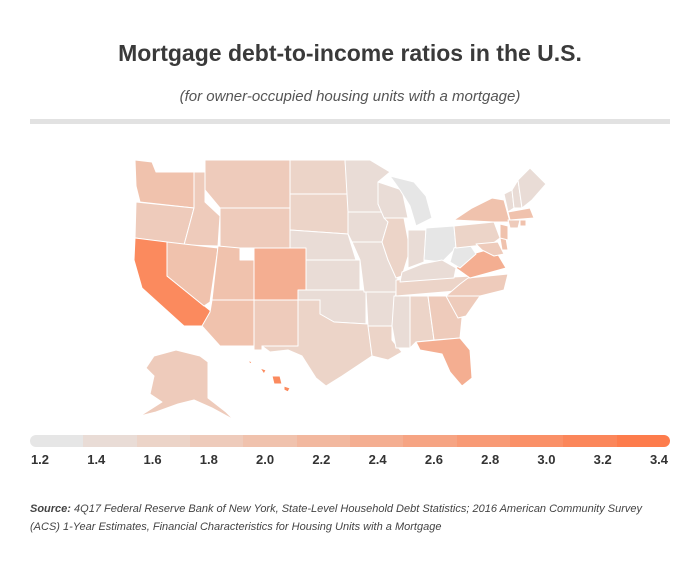  Describe the element at coordinates (396, 248) in the screenshot. I see `state-illinois` at that location.